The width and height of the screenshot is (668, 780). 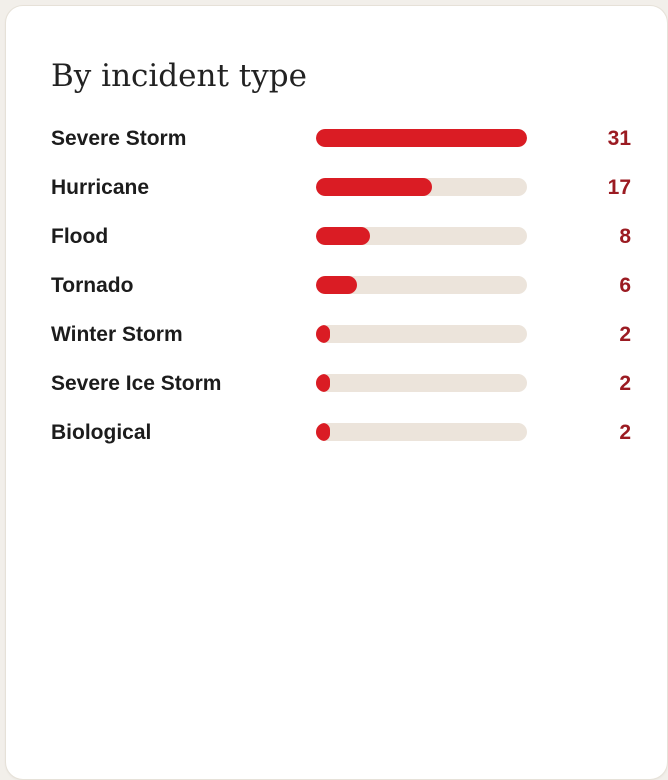 I want to click on bar-row: Flood 8, so click(x=341, y=236).